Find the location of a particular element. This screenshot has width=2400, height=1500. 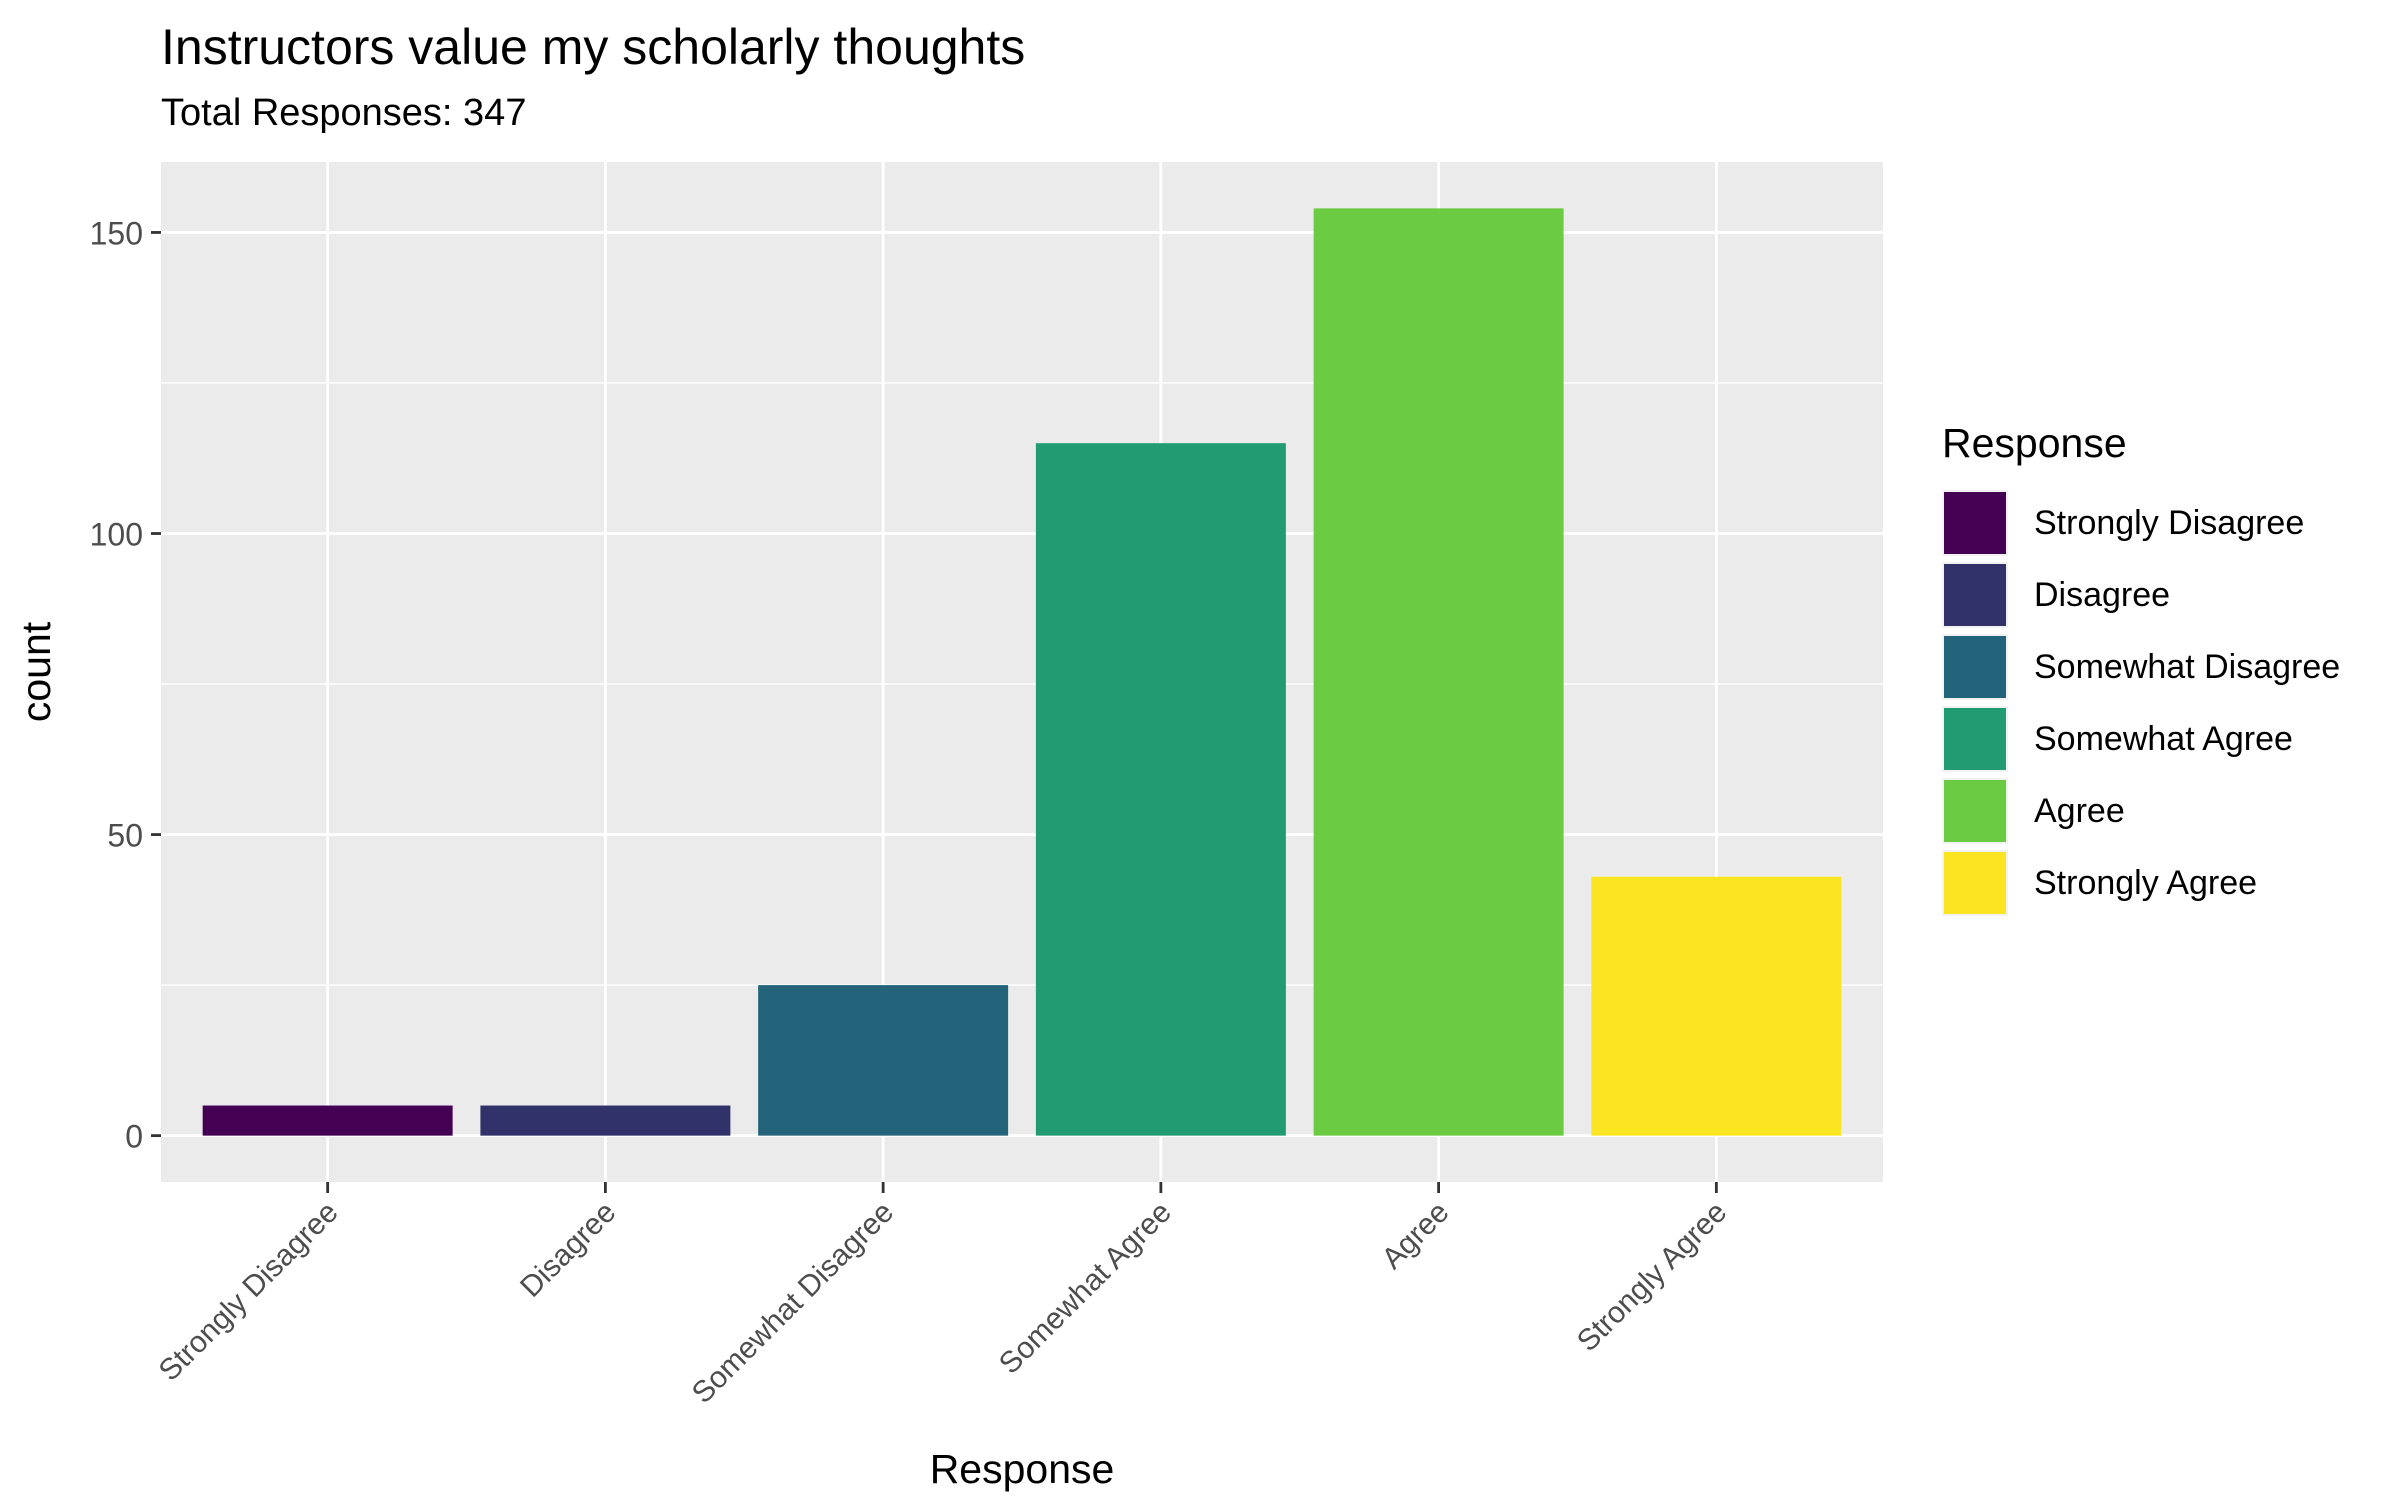

legend-title: Response is located at coordinates (2034, 443).